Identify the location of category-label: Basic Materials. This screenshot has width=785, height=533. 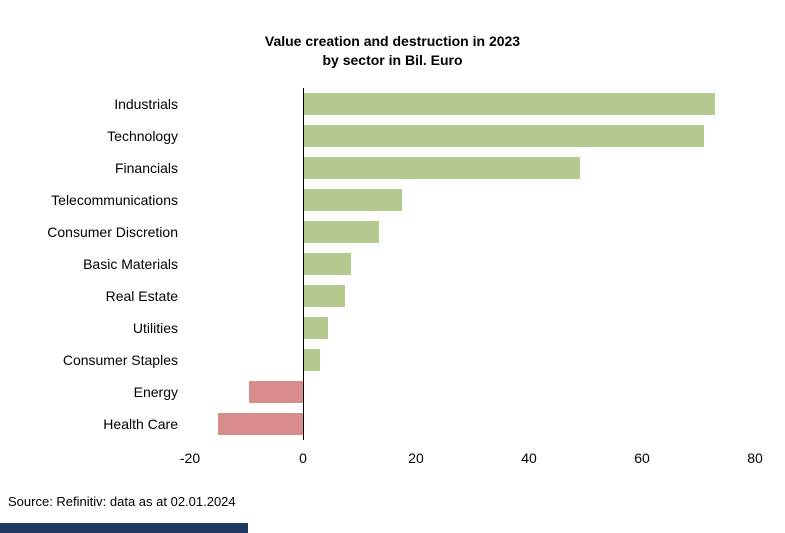
(130, 264).